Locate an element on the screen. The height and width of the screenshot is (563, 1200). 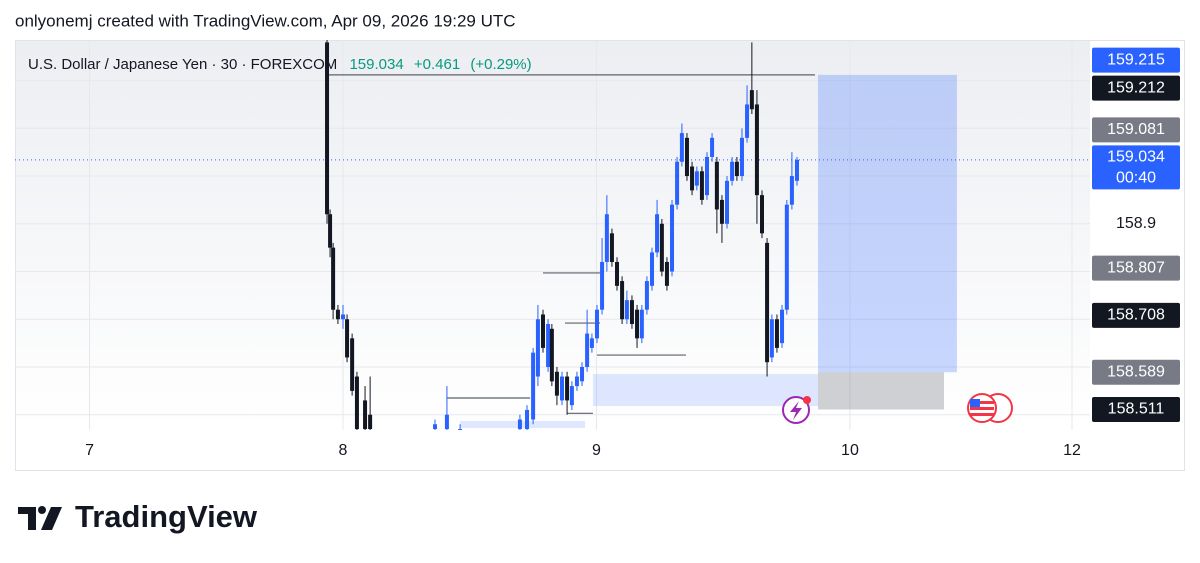
price-label: 158.708 is located at coordinates (1136, 315).